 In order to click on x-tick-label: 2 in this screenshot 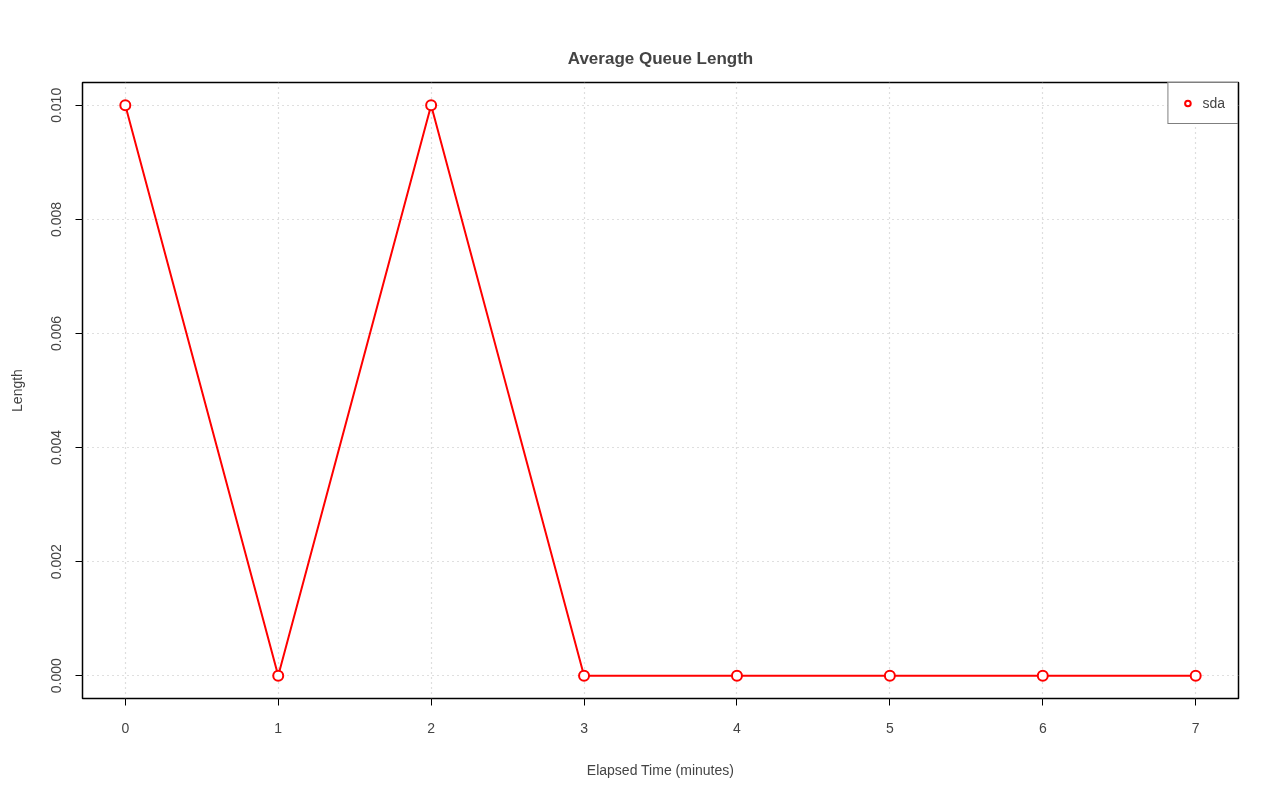, I will do `click(431, 727)`.